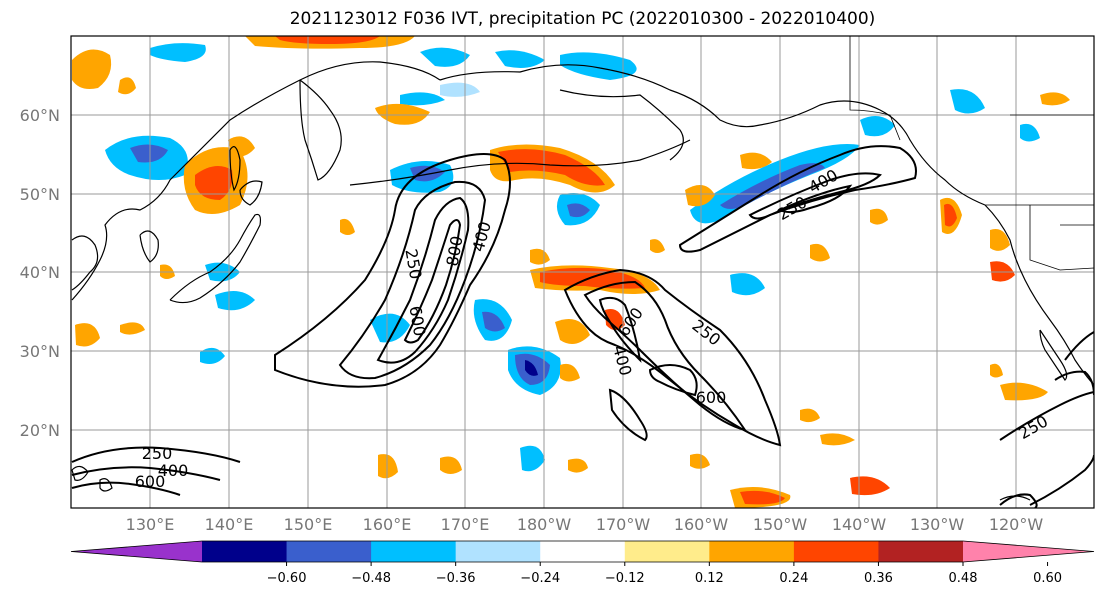  What do you see at coordinates (287, 578) in the screenshot?
I see `colorbar-tick-label: −0.60` at bounding box center [287, 578].